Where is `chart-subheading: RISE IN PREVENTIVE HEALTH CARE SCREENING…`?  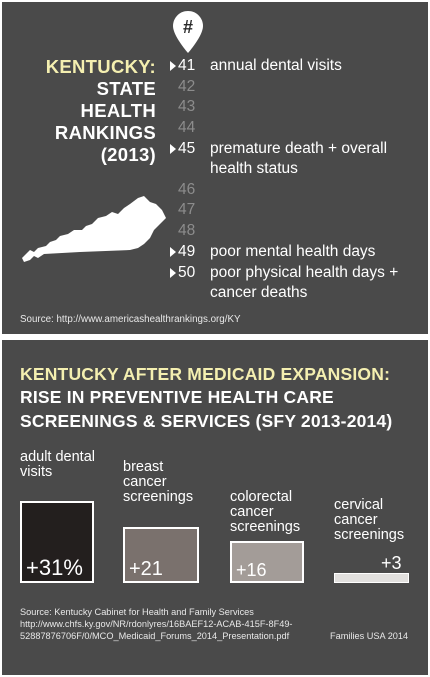 chart-subheading: RISE IN PREVENTIVE HEALTH CARE SCREENING… is located at coordinates (206, 409).